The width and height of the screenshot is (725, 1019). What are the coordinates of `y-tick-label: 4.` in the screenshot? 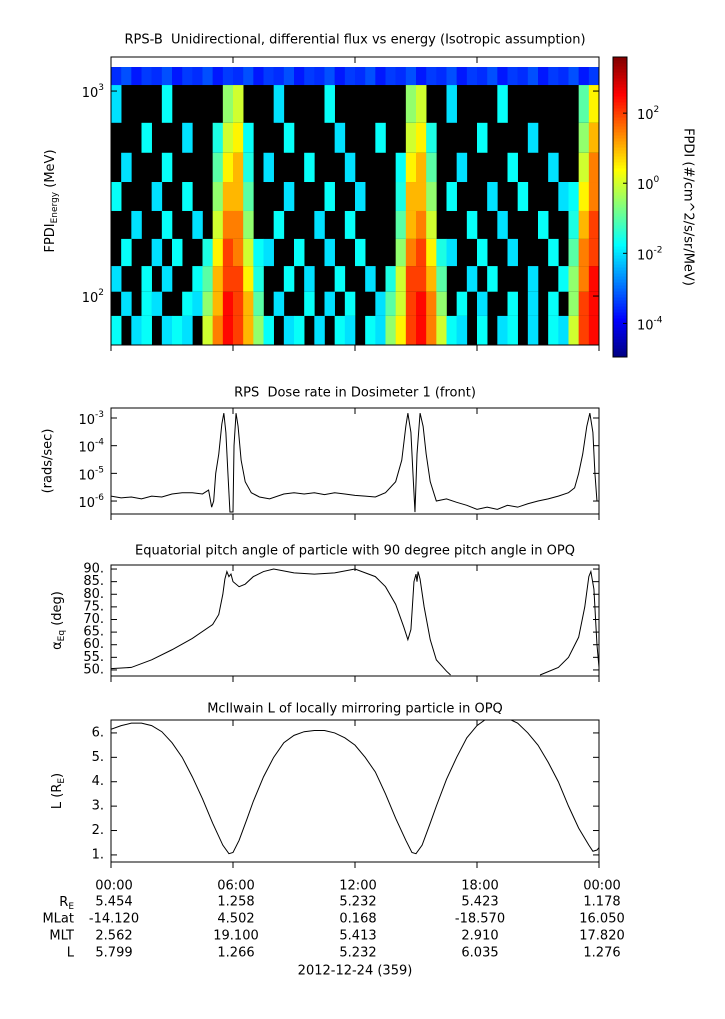 It's located at (98, 781).